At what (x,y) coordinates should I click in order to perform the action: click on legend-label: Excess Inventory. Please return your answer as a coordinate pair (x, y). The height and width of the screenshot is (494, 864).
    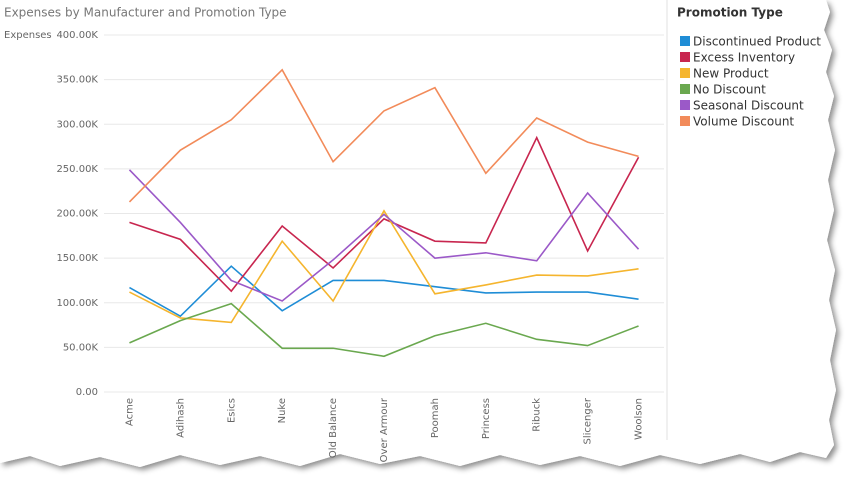
    Looking at the image, I should click on (744, 58).